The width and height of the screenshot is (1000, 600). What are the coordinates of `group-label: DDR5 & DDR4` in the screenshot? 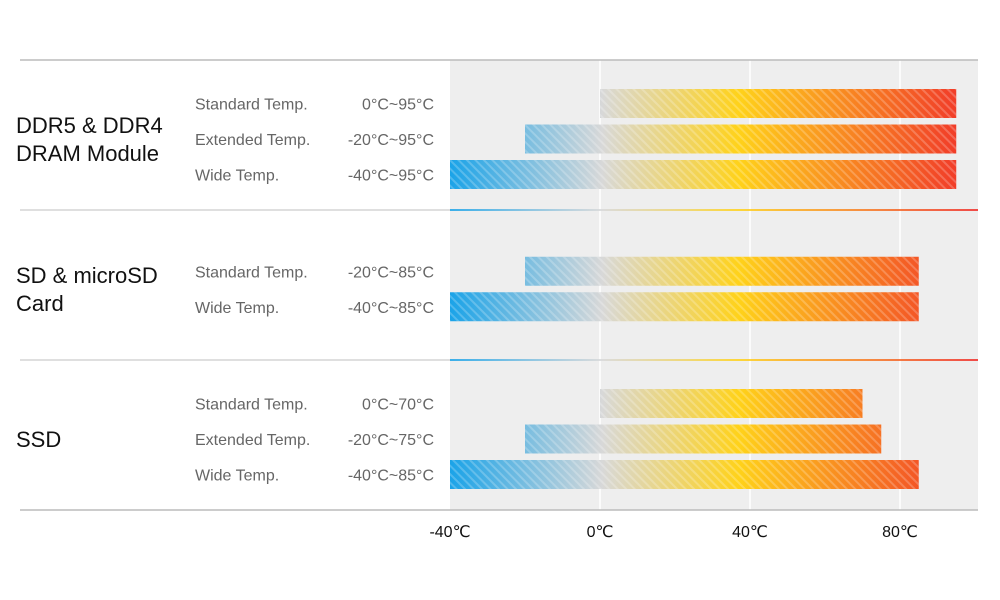 It's located at (89, 125).